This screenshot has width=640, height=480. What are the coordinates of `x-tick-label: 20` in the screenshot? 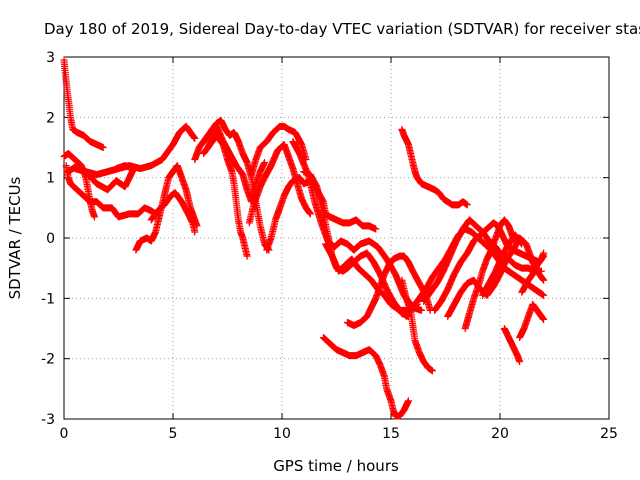 It's located at (500, 434).